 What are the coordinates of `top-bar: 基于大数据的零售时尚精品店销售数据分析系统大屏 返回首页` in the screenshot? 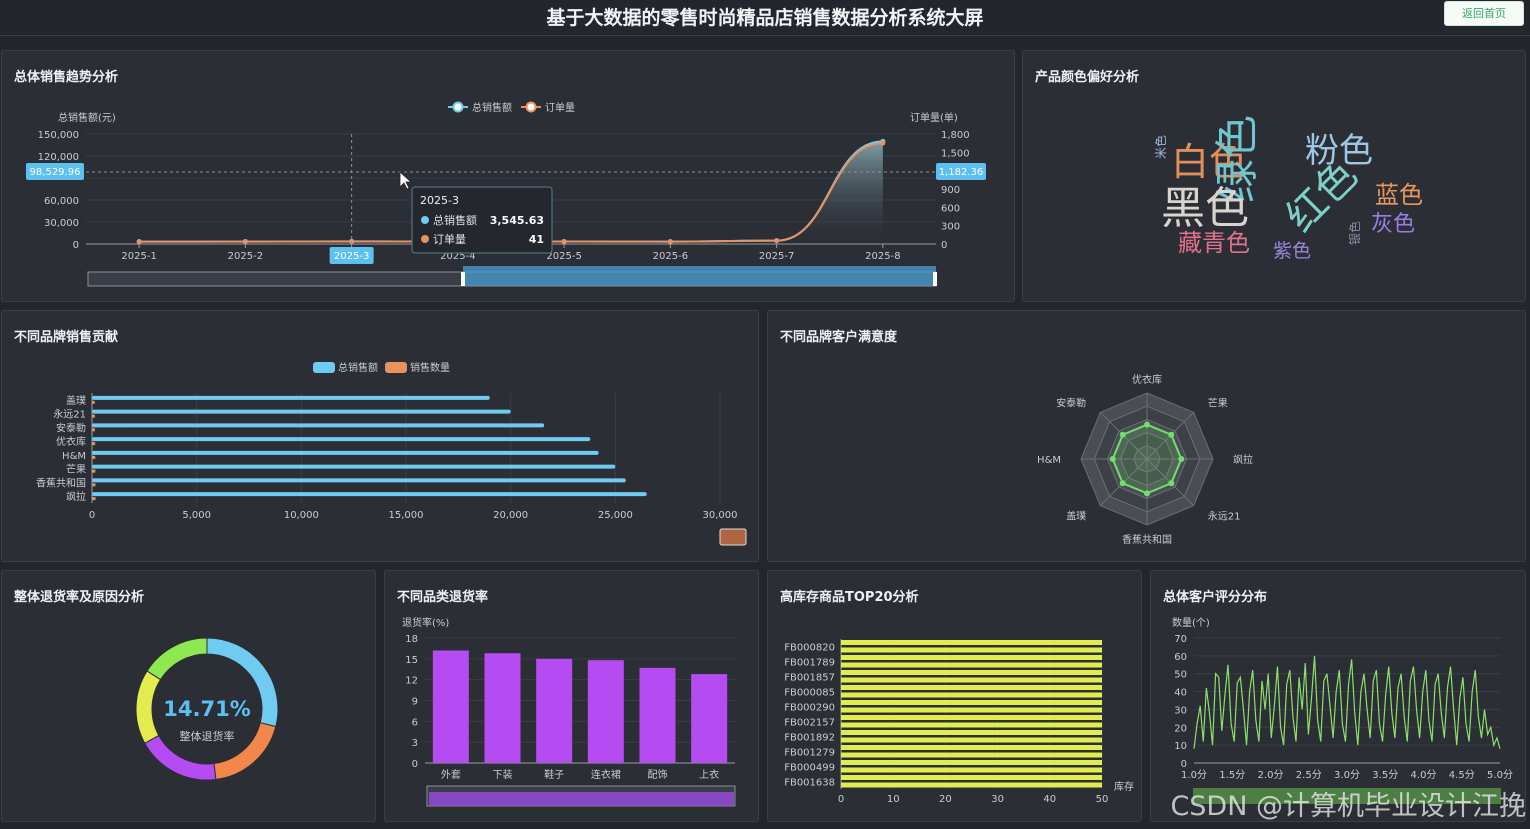 It's located at (765, 18).